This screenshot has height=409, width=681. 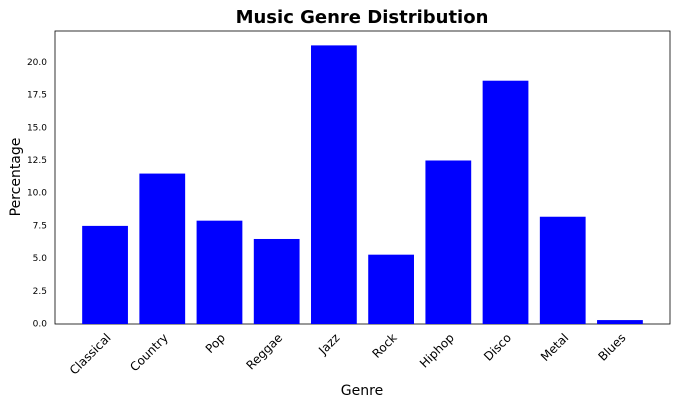 I want to click on x-tick-label: Disco, so click(x=497, y=347).